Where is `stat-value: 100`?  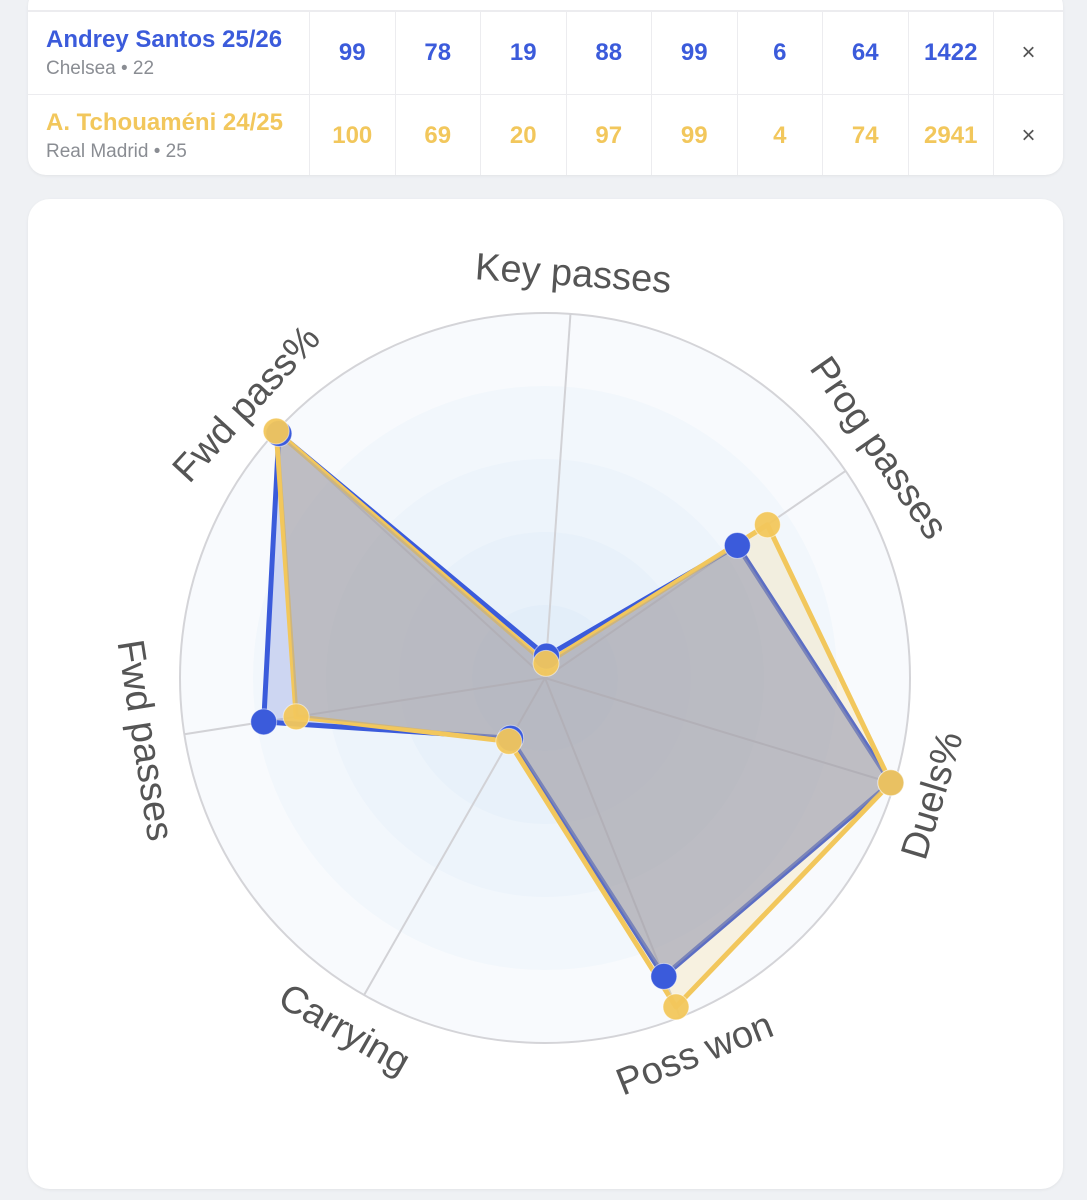 stat-value: 100 is located at coordinates (353, 135).